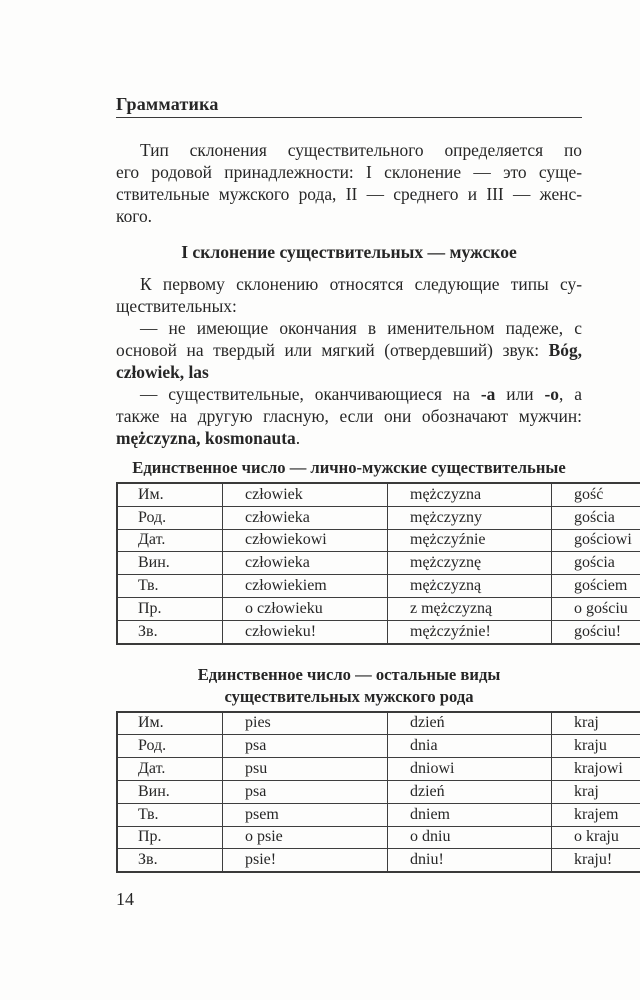  I want to click on word-form-cell: mężczyzna, so click(469, 494).